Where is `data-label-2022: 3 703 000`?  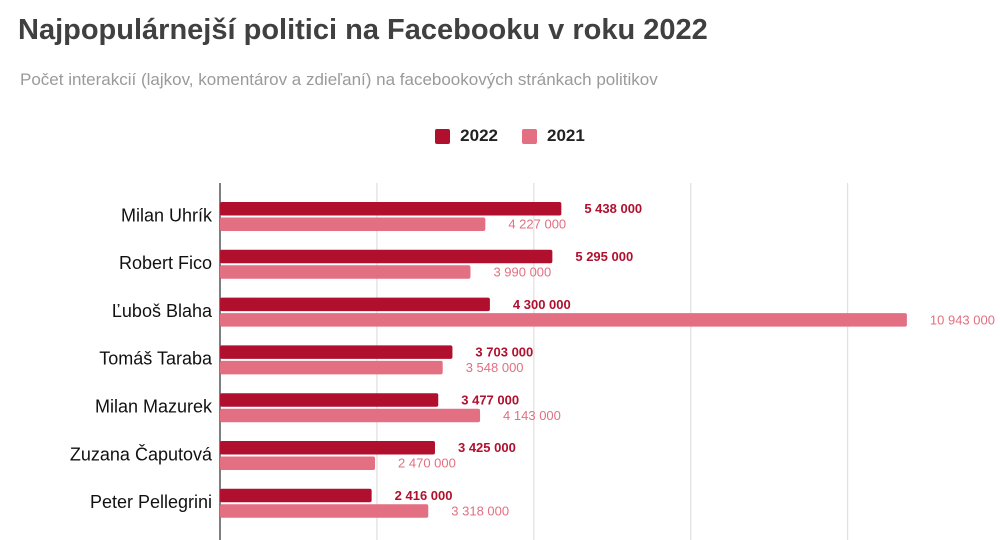 data-label-2022: 3 703 000 is located at coordinates (504, 352).